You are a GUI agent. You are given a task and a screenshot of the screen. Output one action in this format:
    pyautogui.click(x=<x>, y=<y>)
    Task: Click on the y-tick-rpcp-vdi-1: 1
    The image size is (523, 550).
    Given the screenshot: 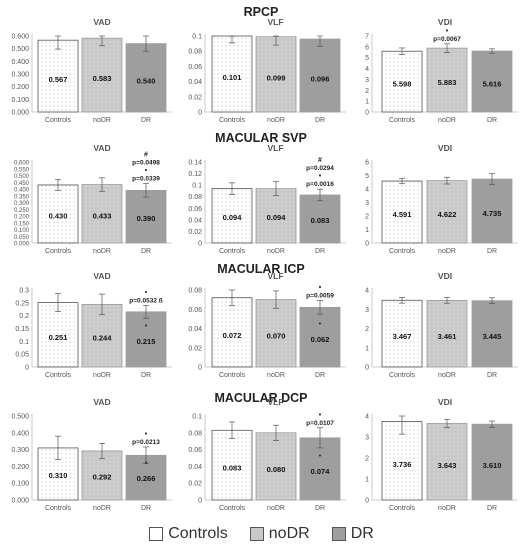 What is the action you would take?
    pyautogui.click(x=367, y=102)
    